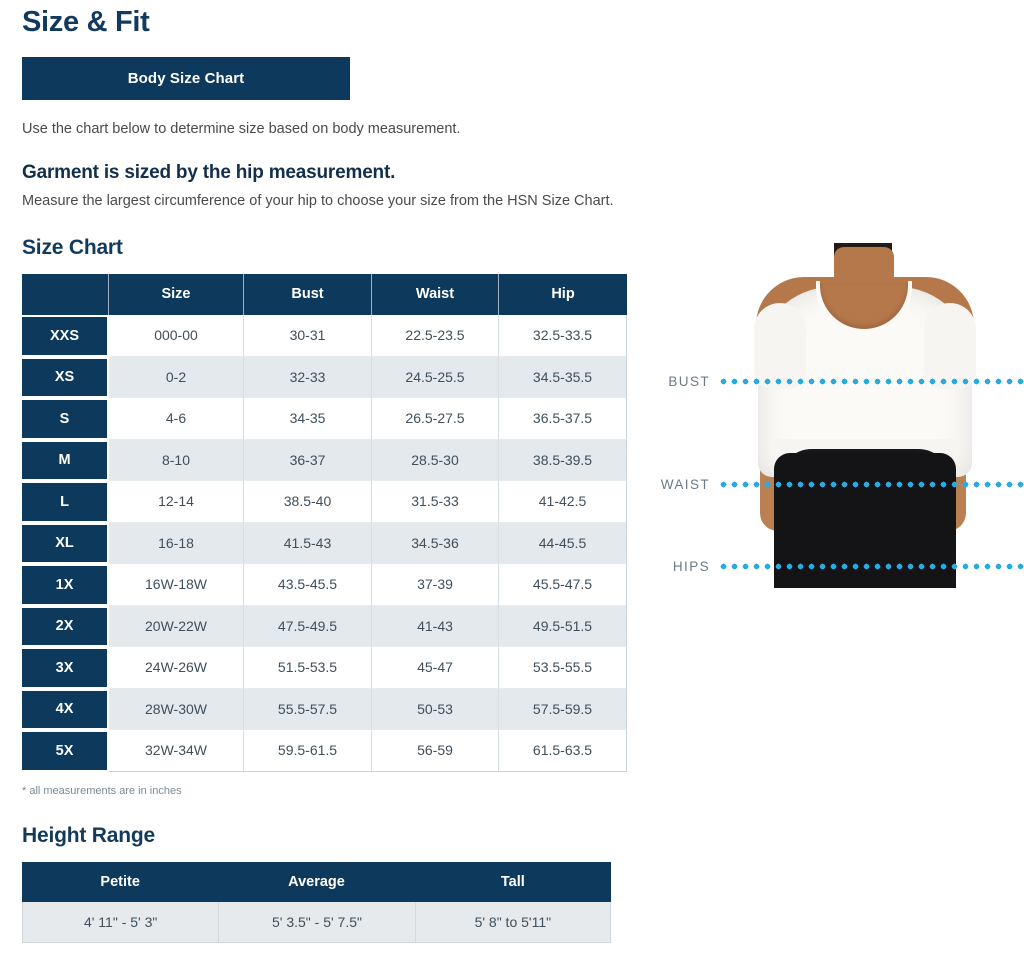 The height and width of the screenshot is (963, 1024). What do you see at coordinates (308, 751) in the screenshot?
I see `cell-bust: 59.5-61.5` at bounding box center [308, 751].